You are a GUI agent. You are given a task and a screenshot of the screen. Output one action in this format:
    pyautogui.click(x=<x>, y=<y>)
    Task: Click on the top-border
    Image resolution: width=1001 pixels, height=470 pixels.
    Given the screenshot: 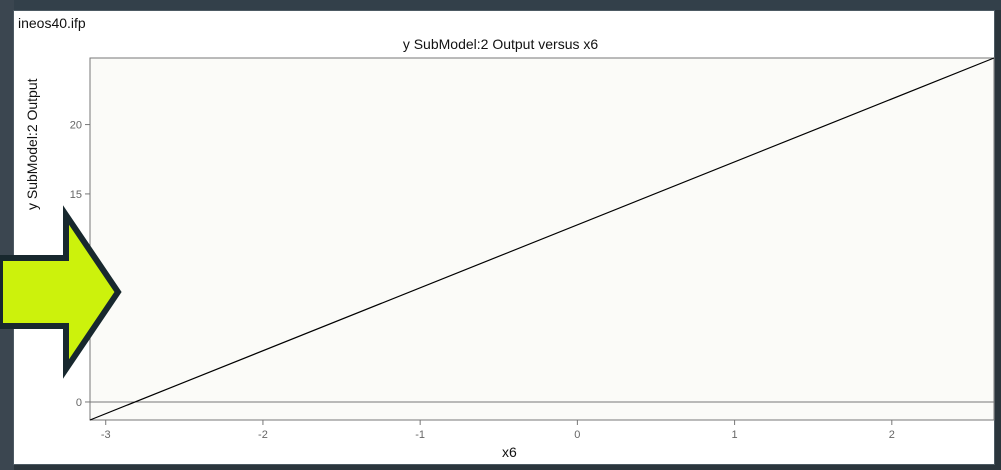 What is the action you would take?
    pyautogui.click(x=500, y=5)
    